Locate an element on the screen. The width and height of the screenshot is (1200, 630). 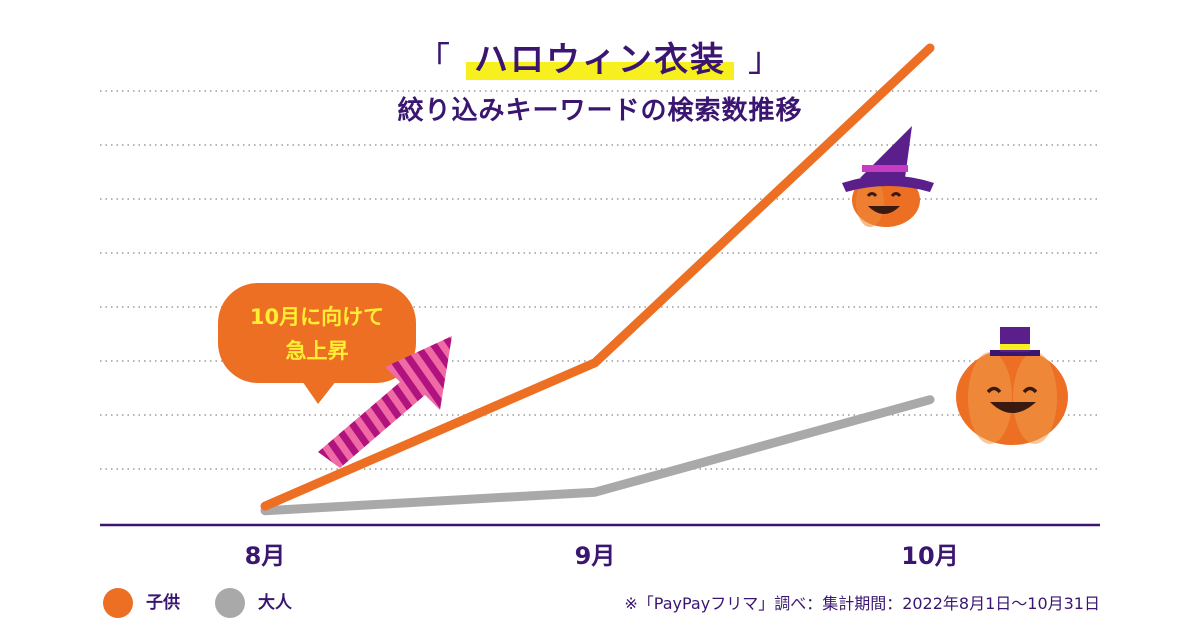
hat-pumpkin-icon is located at coordinates (1012, 386).